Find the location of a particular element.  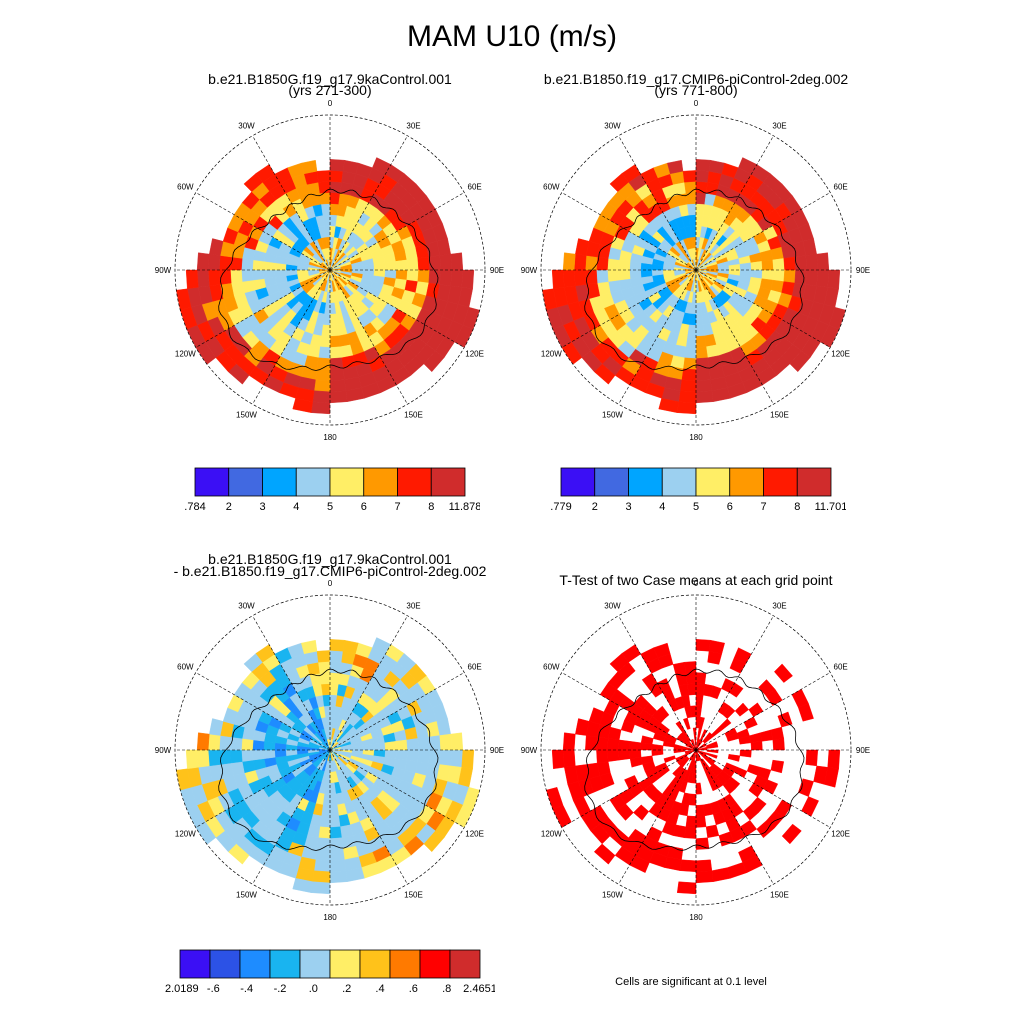

lon-label: 30E is located at coordinates (413, 125).